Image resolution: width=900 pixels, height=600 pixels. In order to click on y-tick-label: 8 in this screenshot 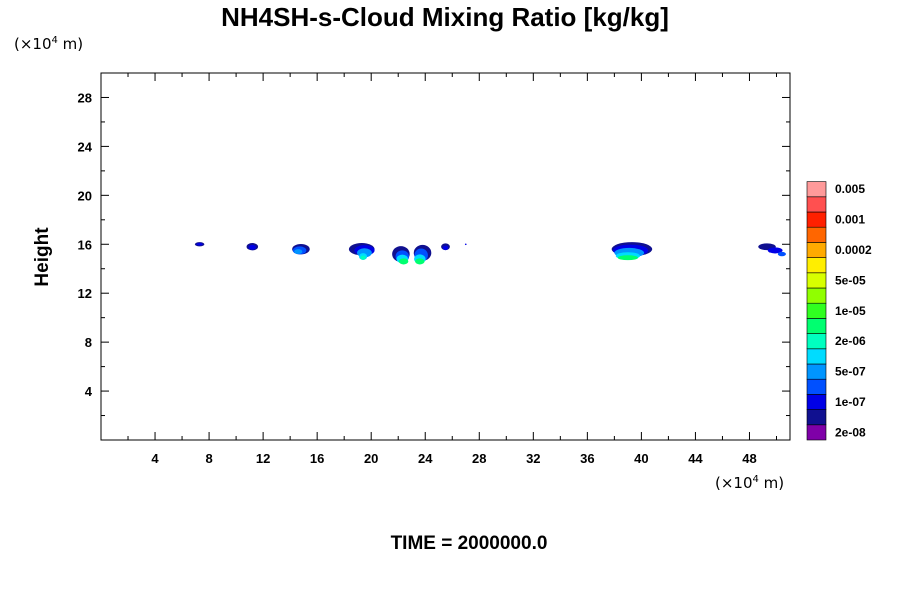, I will do `click(88, 342)`.